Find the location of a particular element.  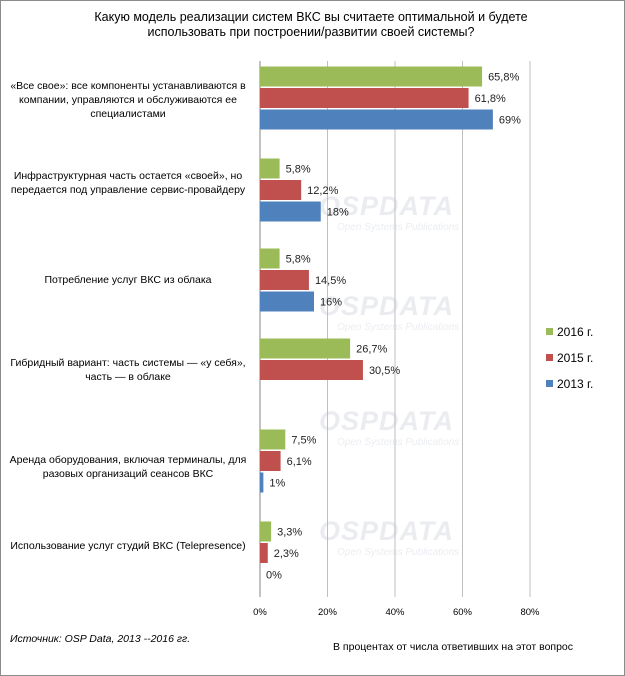

legend-label: 2015 г. is located at coordinates (575, 358).